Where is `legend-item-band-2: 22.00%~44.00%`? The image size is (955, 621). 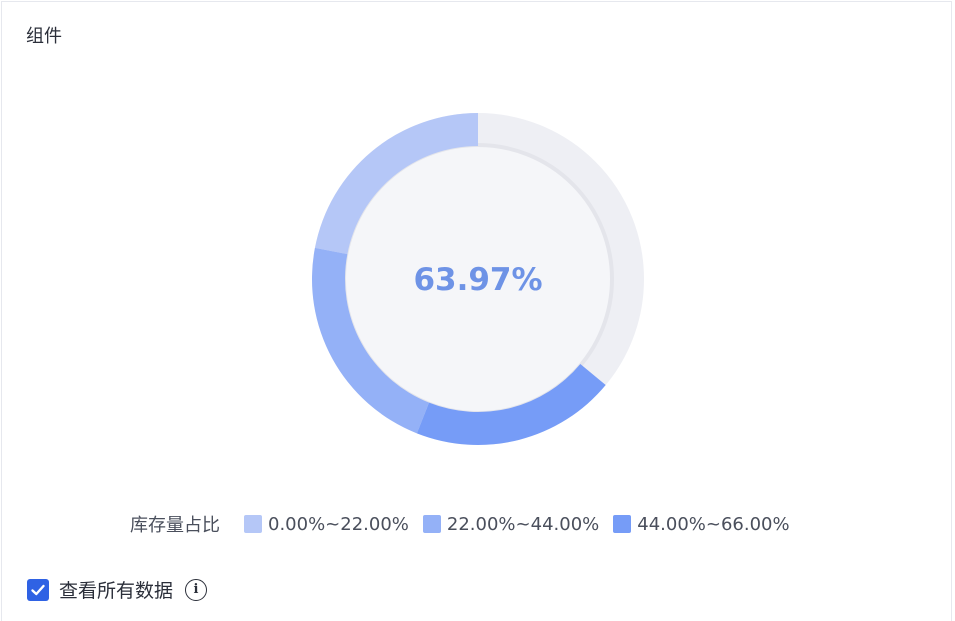 legend-item-band-2: 22.00%~44.00% is located at coordinates (511, 524).